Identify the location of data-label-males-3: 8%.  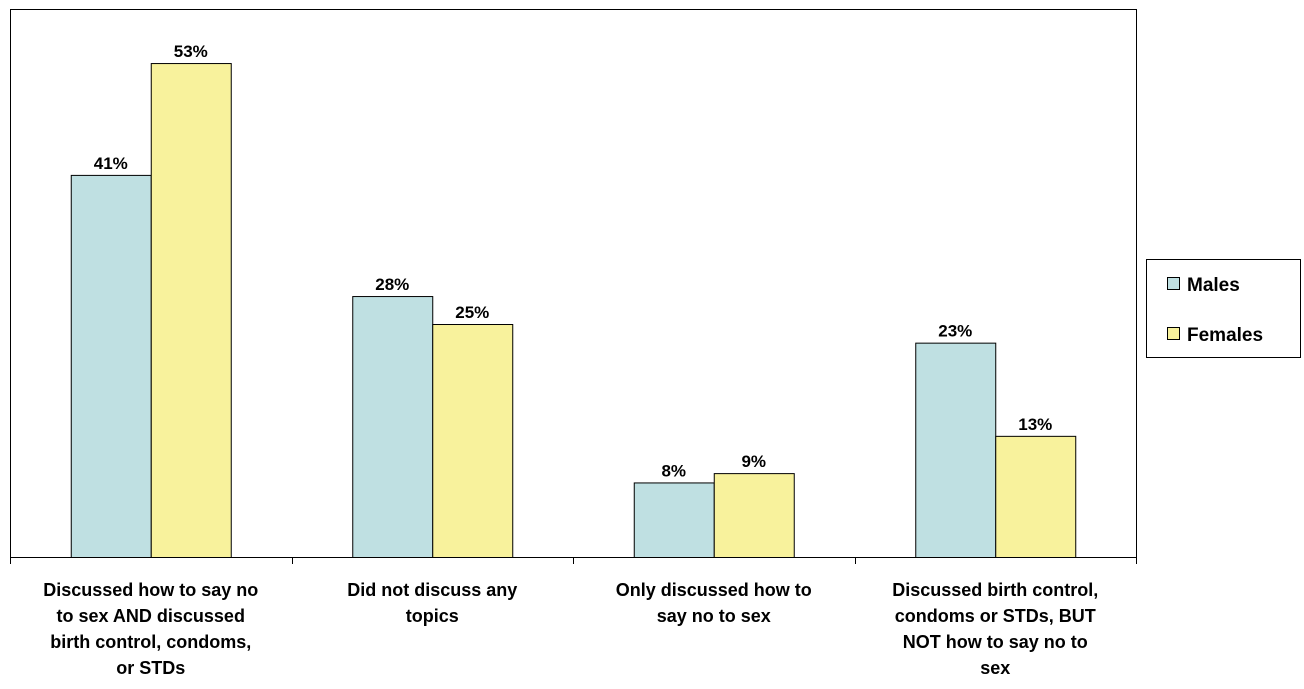
(673, 470).